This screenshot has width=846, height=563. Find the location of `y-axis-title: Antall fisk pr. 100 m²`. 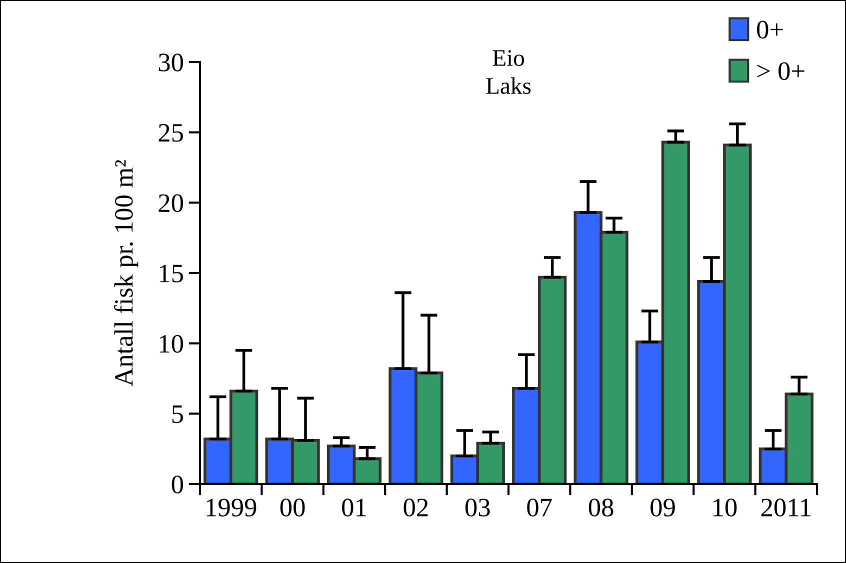

y-axis-title: Antall fisk pr. 100 m² is located at coordinates (126, 273).